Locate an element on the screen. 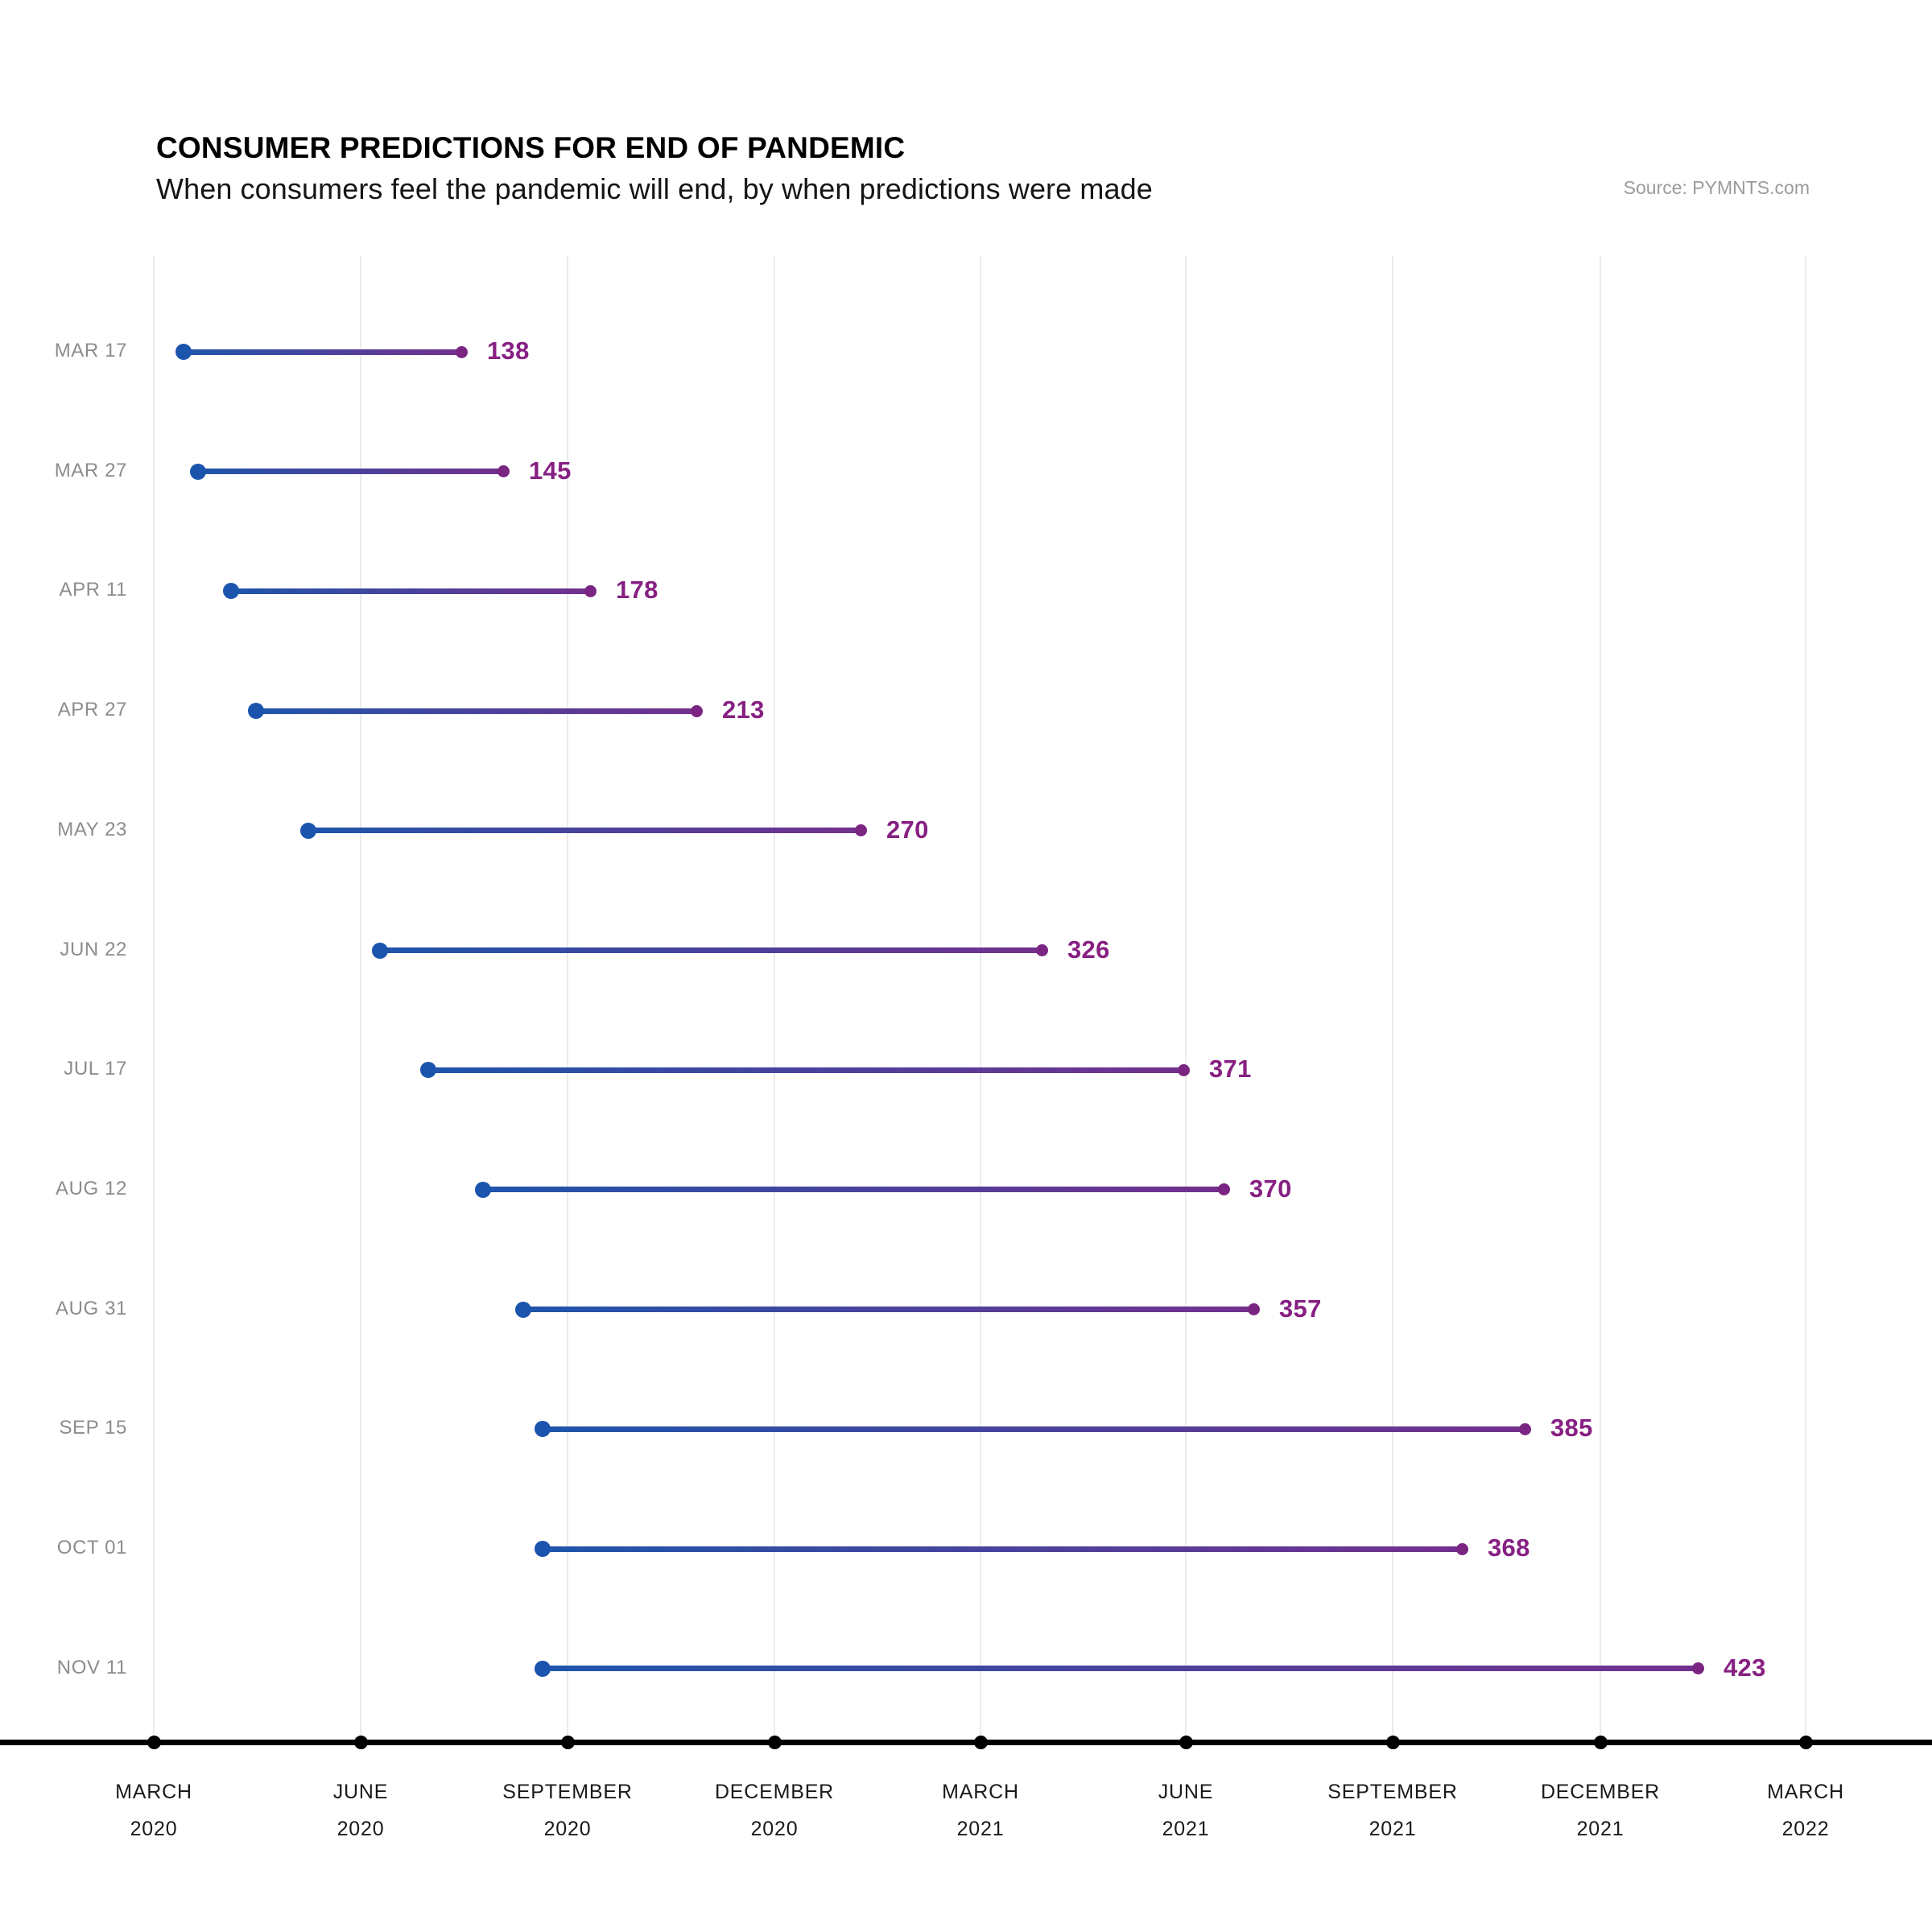  row-date-label: SEP 15 is located at coordinates (93, 1428).